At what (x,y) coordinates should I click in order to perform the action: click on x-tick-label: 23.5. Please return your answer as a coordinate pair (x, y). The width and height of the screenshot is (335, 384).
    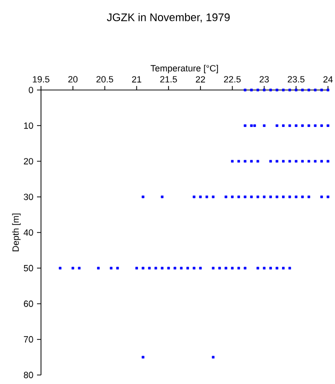
    Looking at the image, I should click on (296, 79).